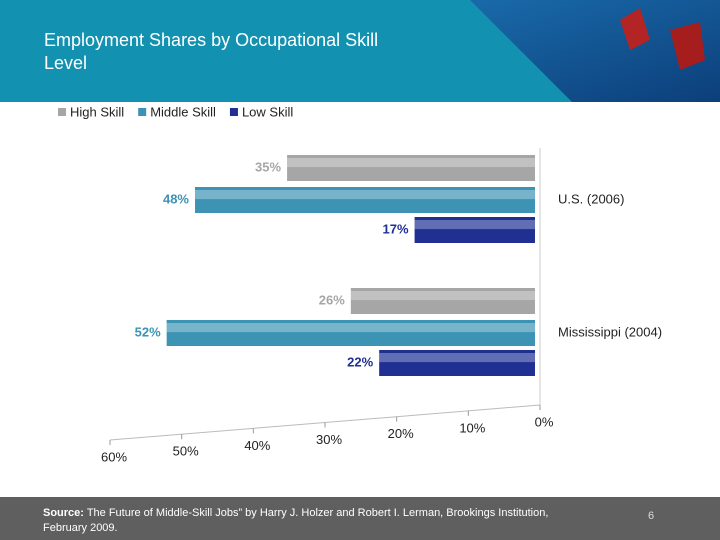 This screenshot has height=540, width=720. I want to click on value-label: 35%, so click(268, 166).